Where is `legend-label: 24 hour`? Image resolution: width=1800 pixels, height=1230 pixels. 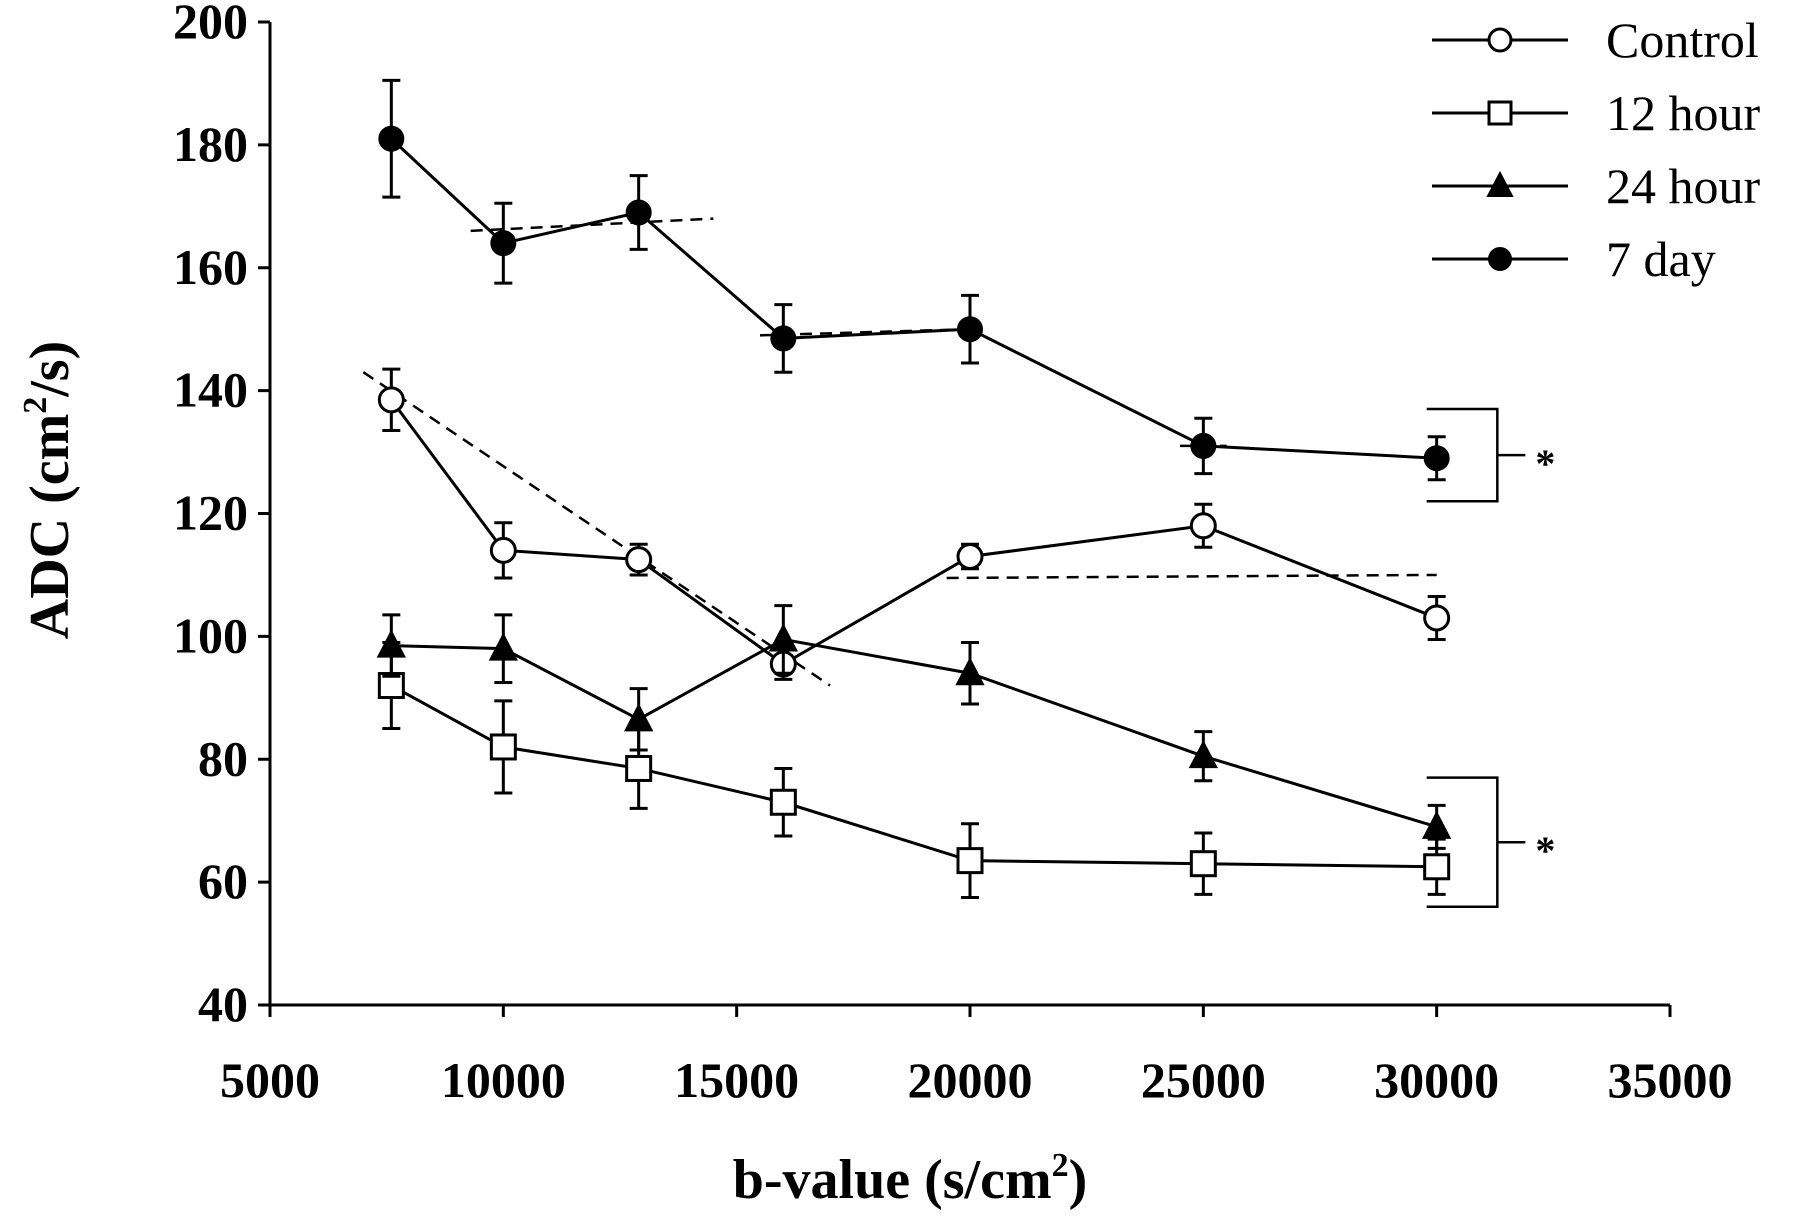
legend-label: 24 hour is located at coordinates (1683, 186).